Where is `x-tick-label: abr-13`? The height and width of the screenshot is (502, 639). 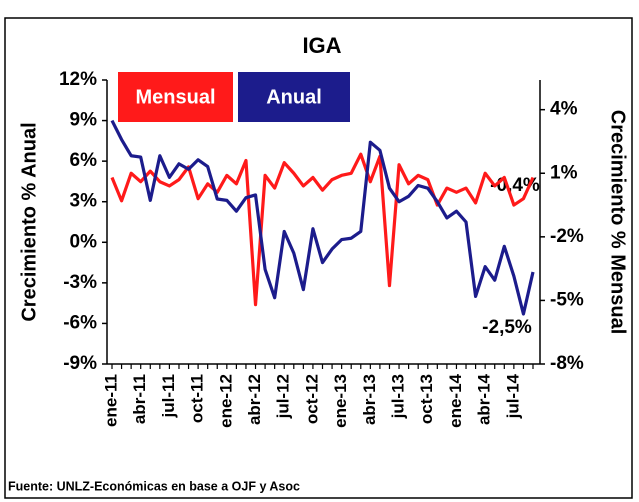
x-tick-label: abr-13 is located at coordinates (369, 399).